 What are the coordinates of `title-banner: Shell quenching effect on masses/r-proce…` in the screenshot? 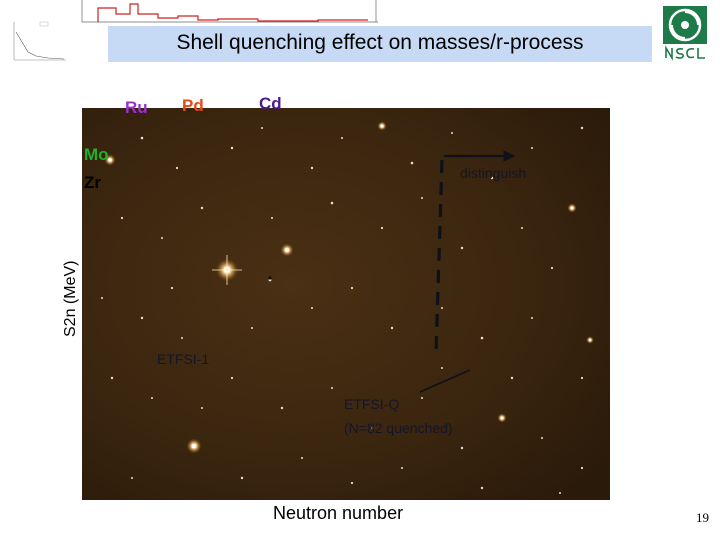 It's located at (380, 44).